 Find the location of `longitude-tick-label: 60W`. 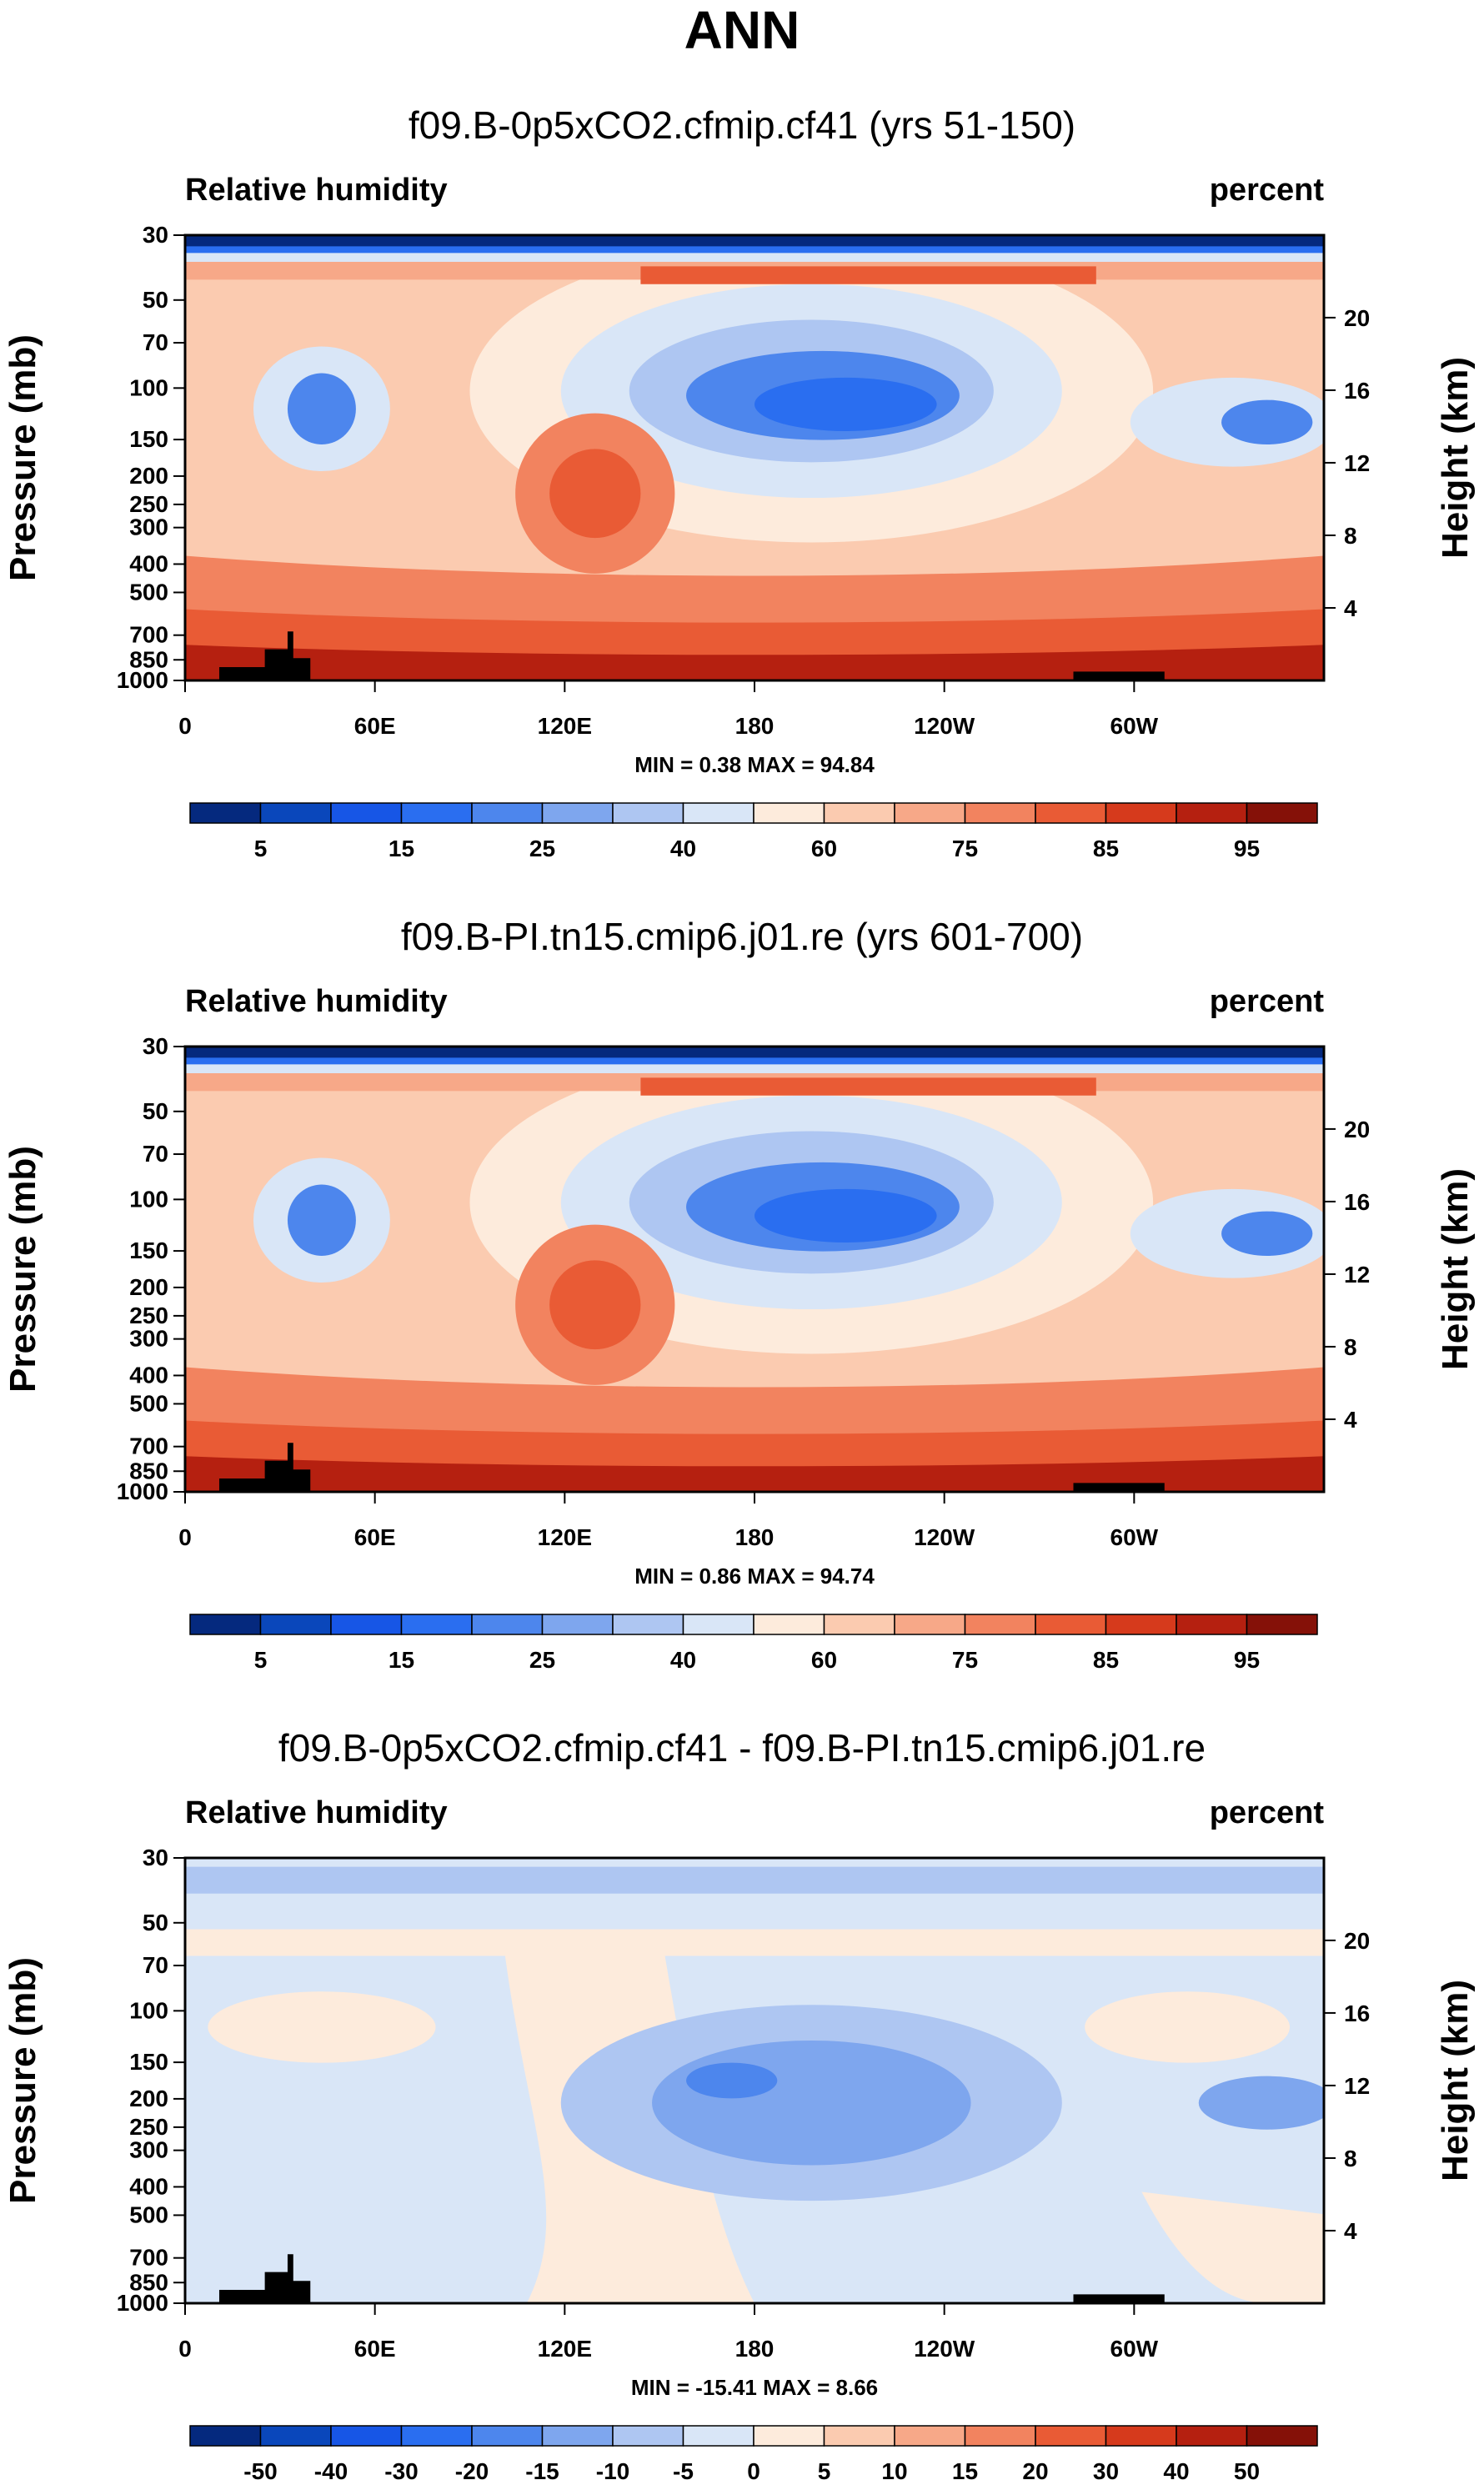

longitude-tick-label: 60W is located at coordinates (1134, 1537).